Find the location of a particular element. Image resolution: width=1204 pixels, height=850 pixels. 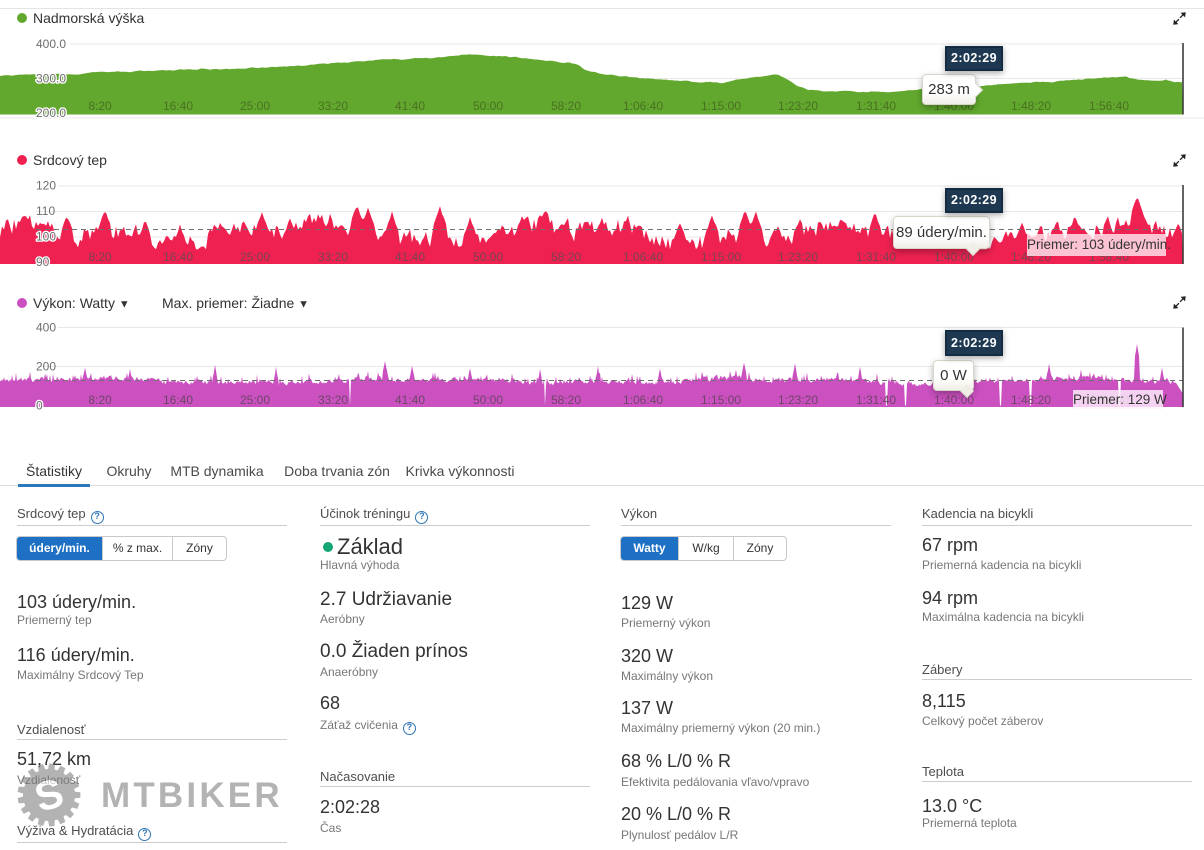

svg-text: 90 is located at coordinates (43, 262).